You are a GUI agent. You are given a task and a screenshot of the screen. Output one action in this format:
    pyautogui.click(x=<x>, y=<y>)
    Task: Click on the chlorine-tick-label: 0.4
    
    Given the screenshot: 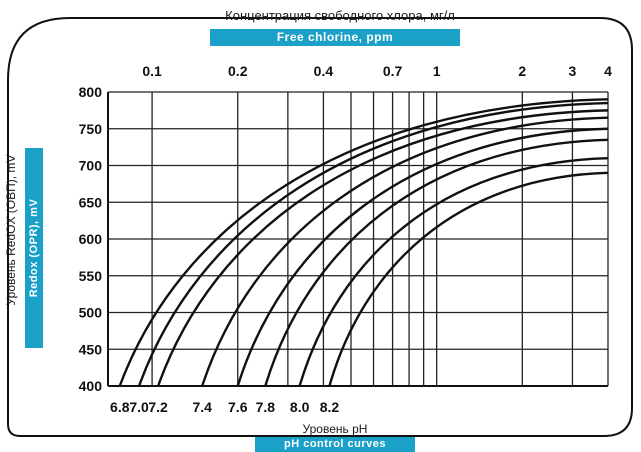 What is the action you would take?
    pyautogui.click(x=324, y=71)
    